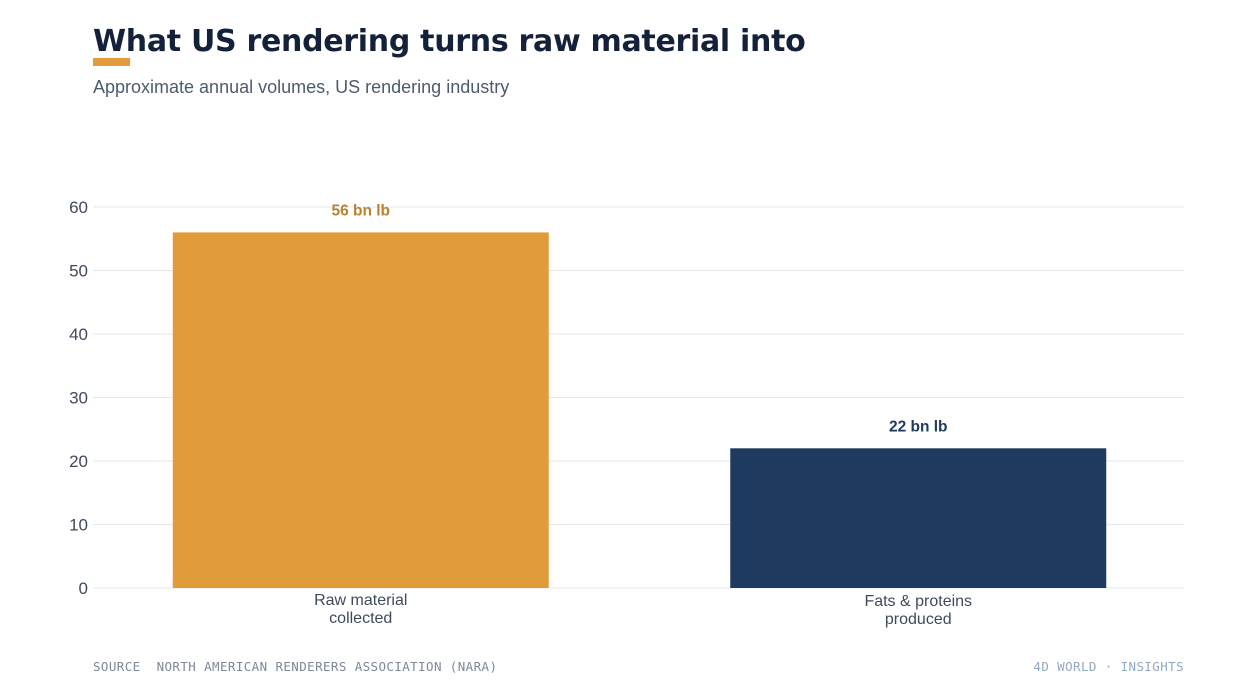  What do you see at coordinates (78, 334) in the screenshot?
I see `y-tick-label: 40` at bounding box center [78, 334].